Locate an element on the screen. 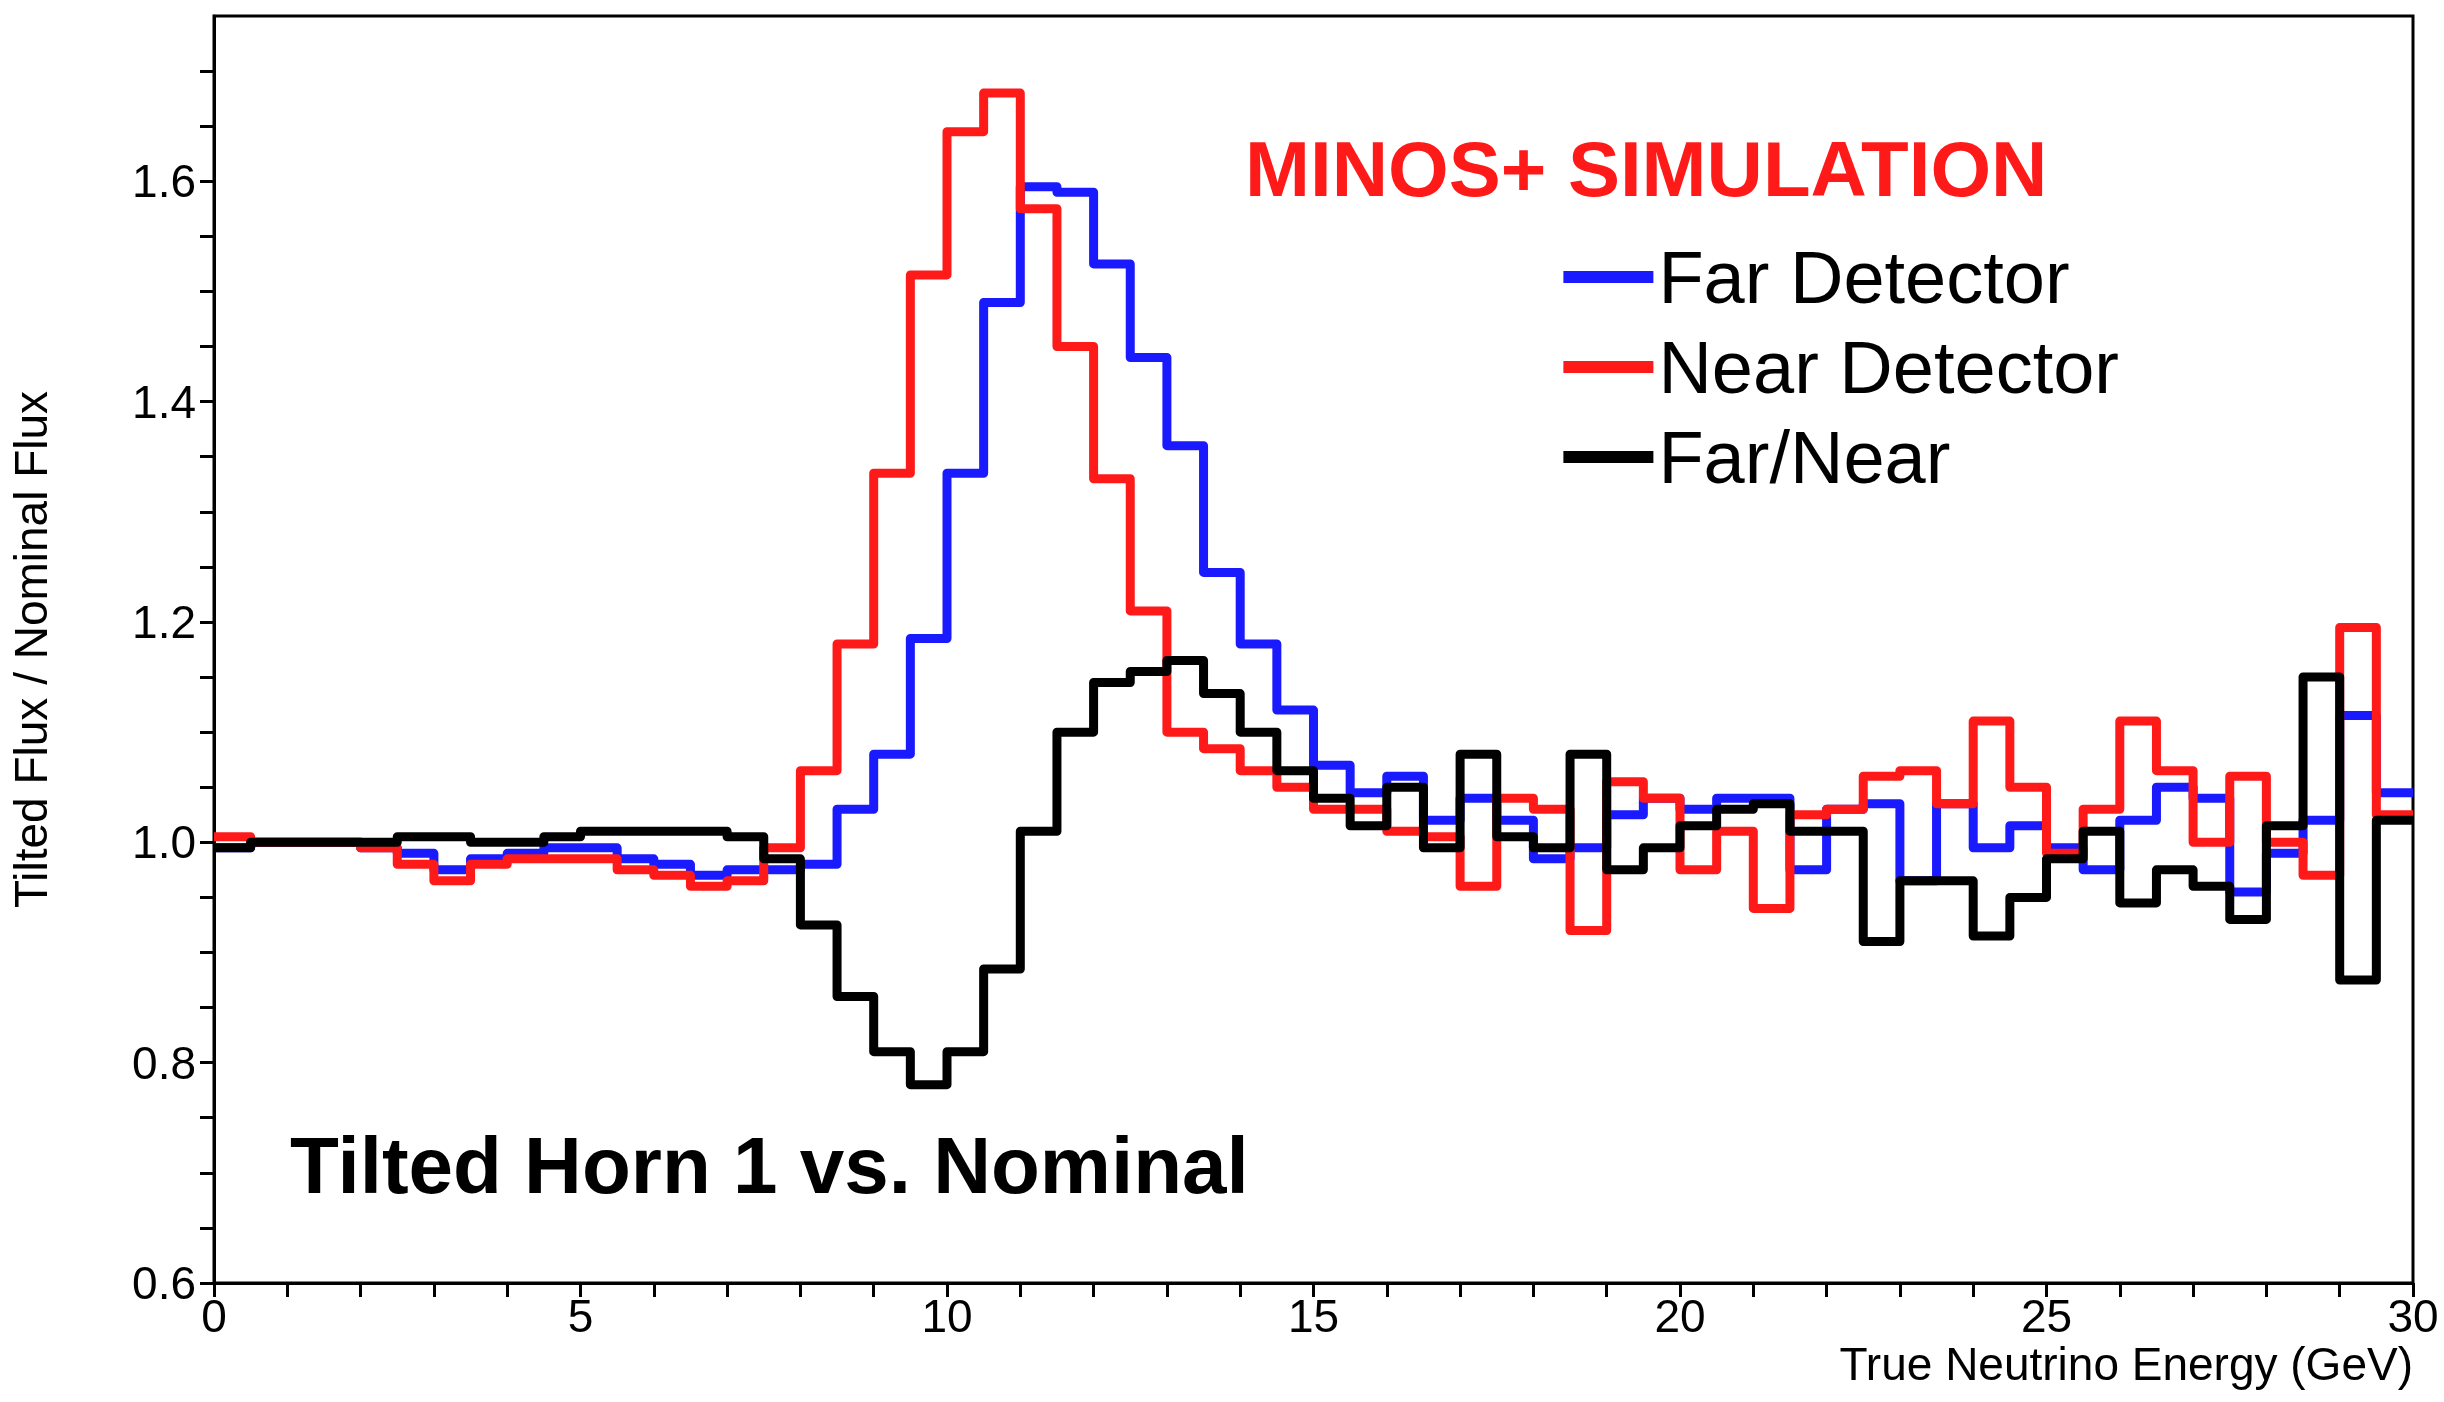  x-tick-label: 10 is located at coordinates (947, 1316).